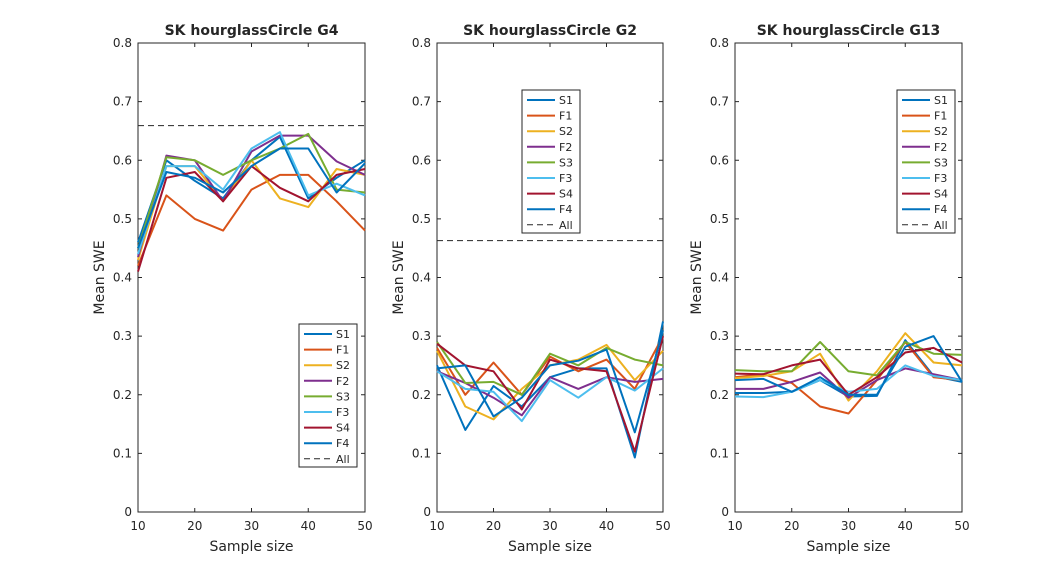 The image size is (1064, 576). I want to click on series-line-s4, so click(550, 394).